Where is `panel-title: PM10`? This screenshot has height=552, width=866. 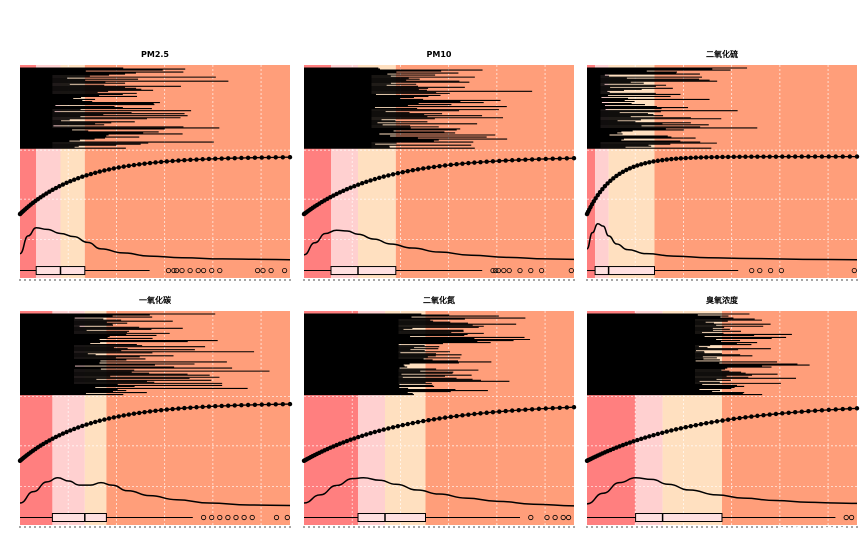
panel-title: PM10 is located at coordinates (439, 54).